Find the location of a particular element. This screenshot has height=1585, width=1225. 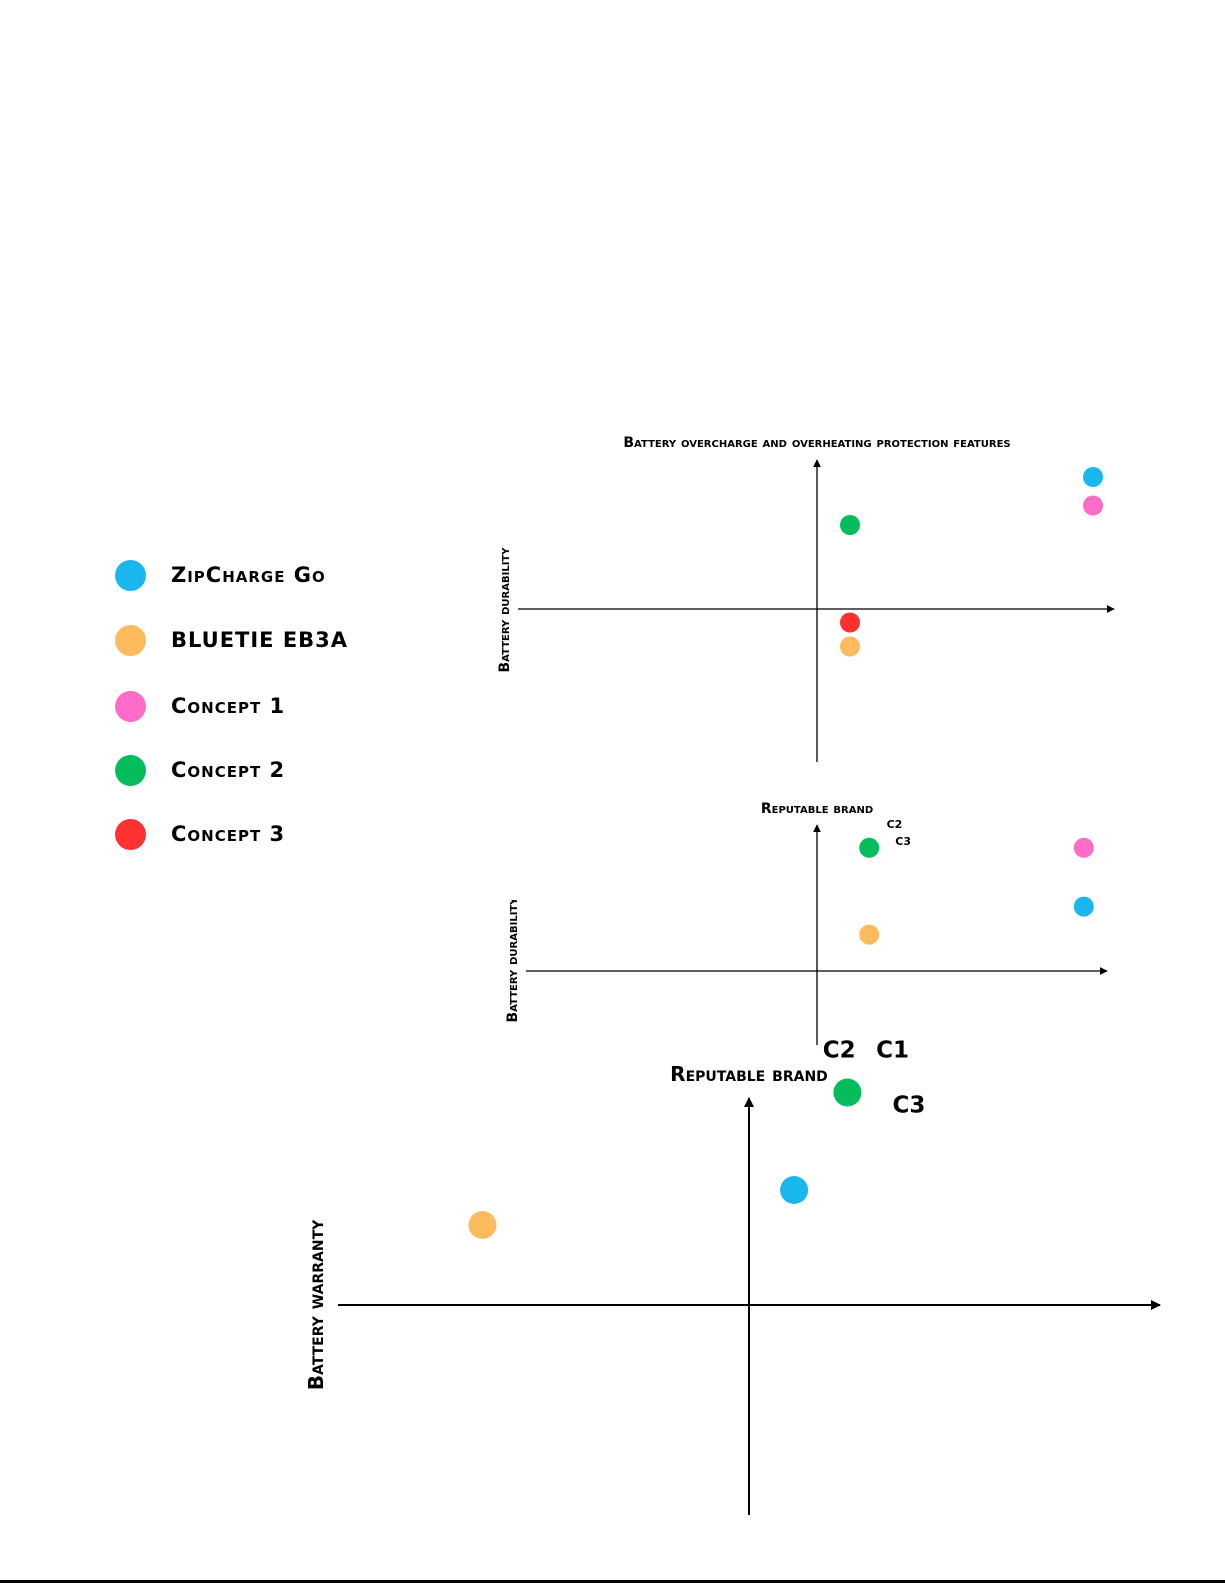

legend-item-concept-2: Concept 2 is located at coordinates (200, 770).